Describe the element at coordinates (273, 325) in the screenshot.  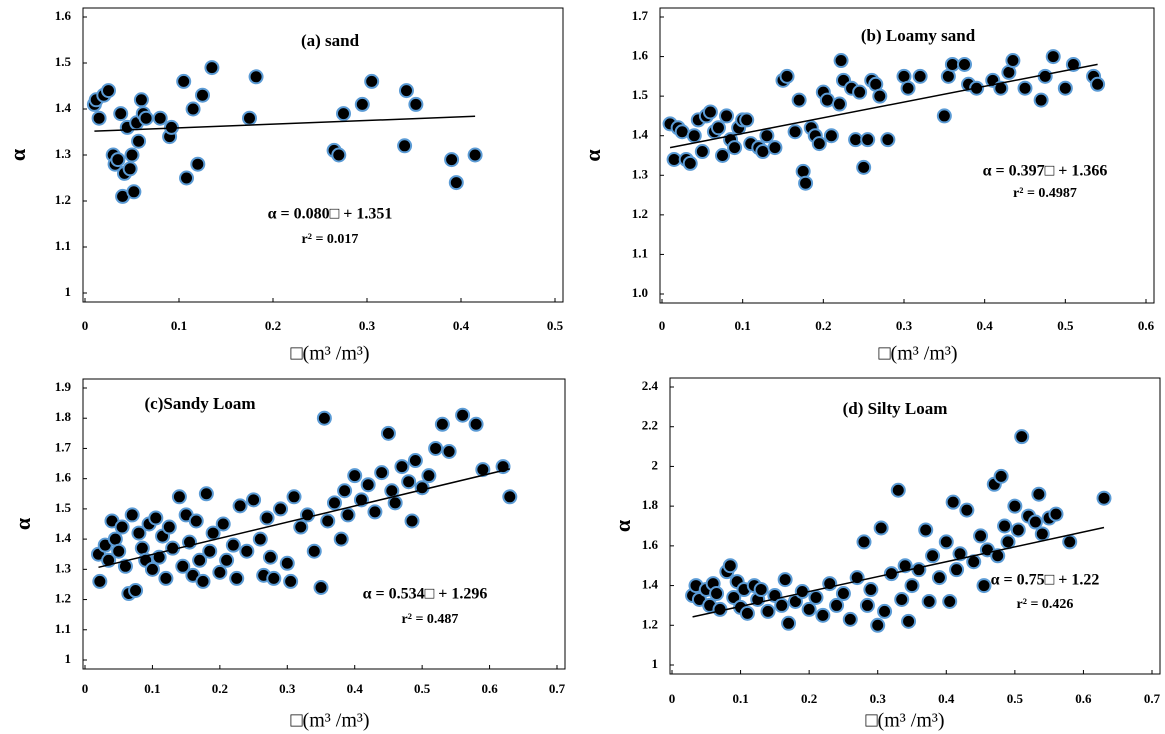
I see `x-tick-label: 0.2` at that location.